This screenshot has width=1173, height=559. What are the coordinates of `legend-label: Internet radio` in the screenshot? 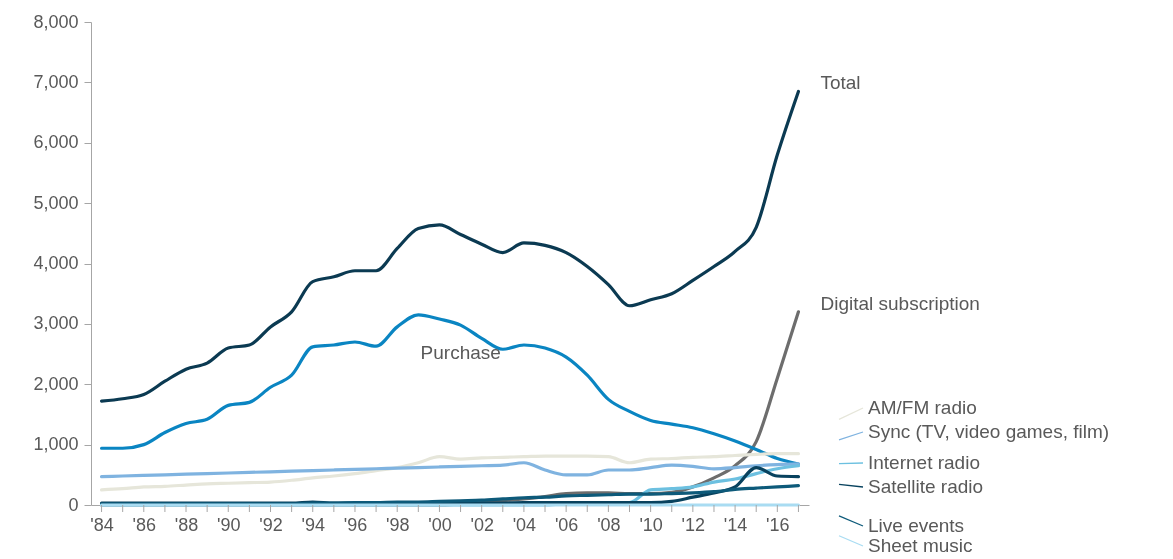 It's located at (924, 462).